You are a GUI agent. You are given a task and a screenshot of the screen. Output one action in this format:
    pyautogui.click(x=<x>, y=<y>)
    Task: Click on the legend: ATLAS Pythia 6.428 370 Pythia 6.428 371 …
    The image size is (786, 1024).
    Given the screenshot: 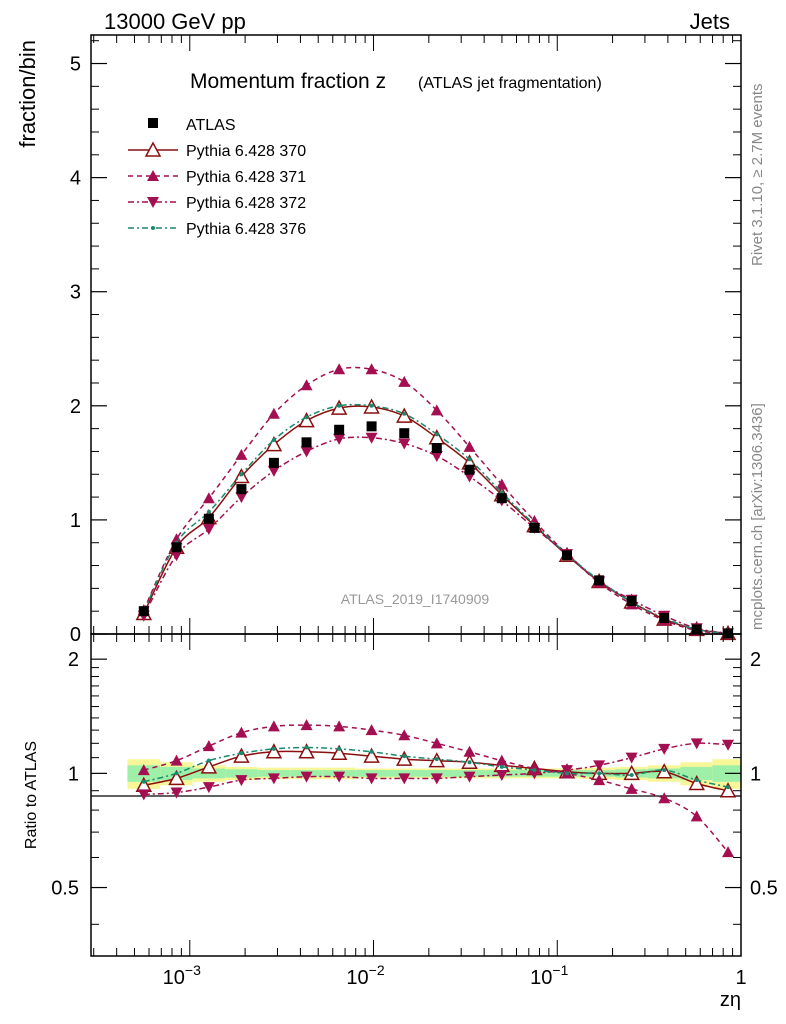 What is the action you would take?
    pyautogui.click(x=217, y=177)
    